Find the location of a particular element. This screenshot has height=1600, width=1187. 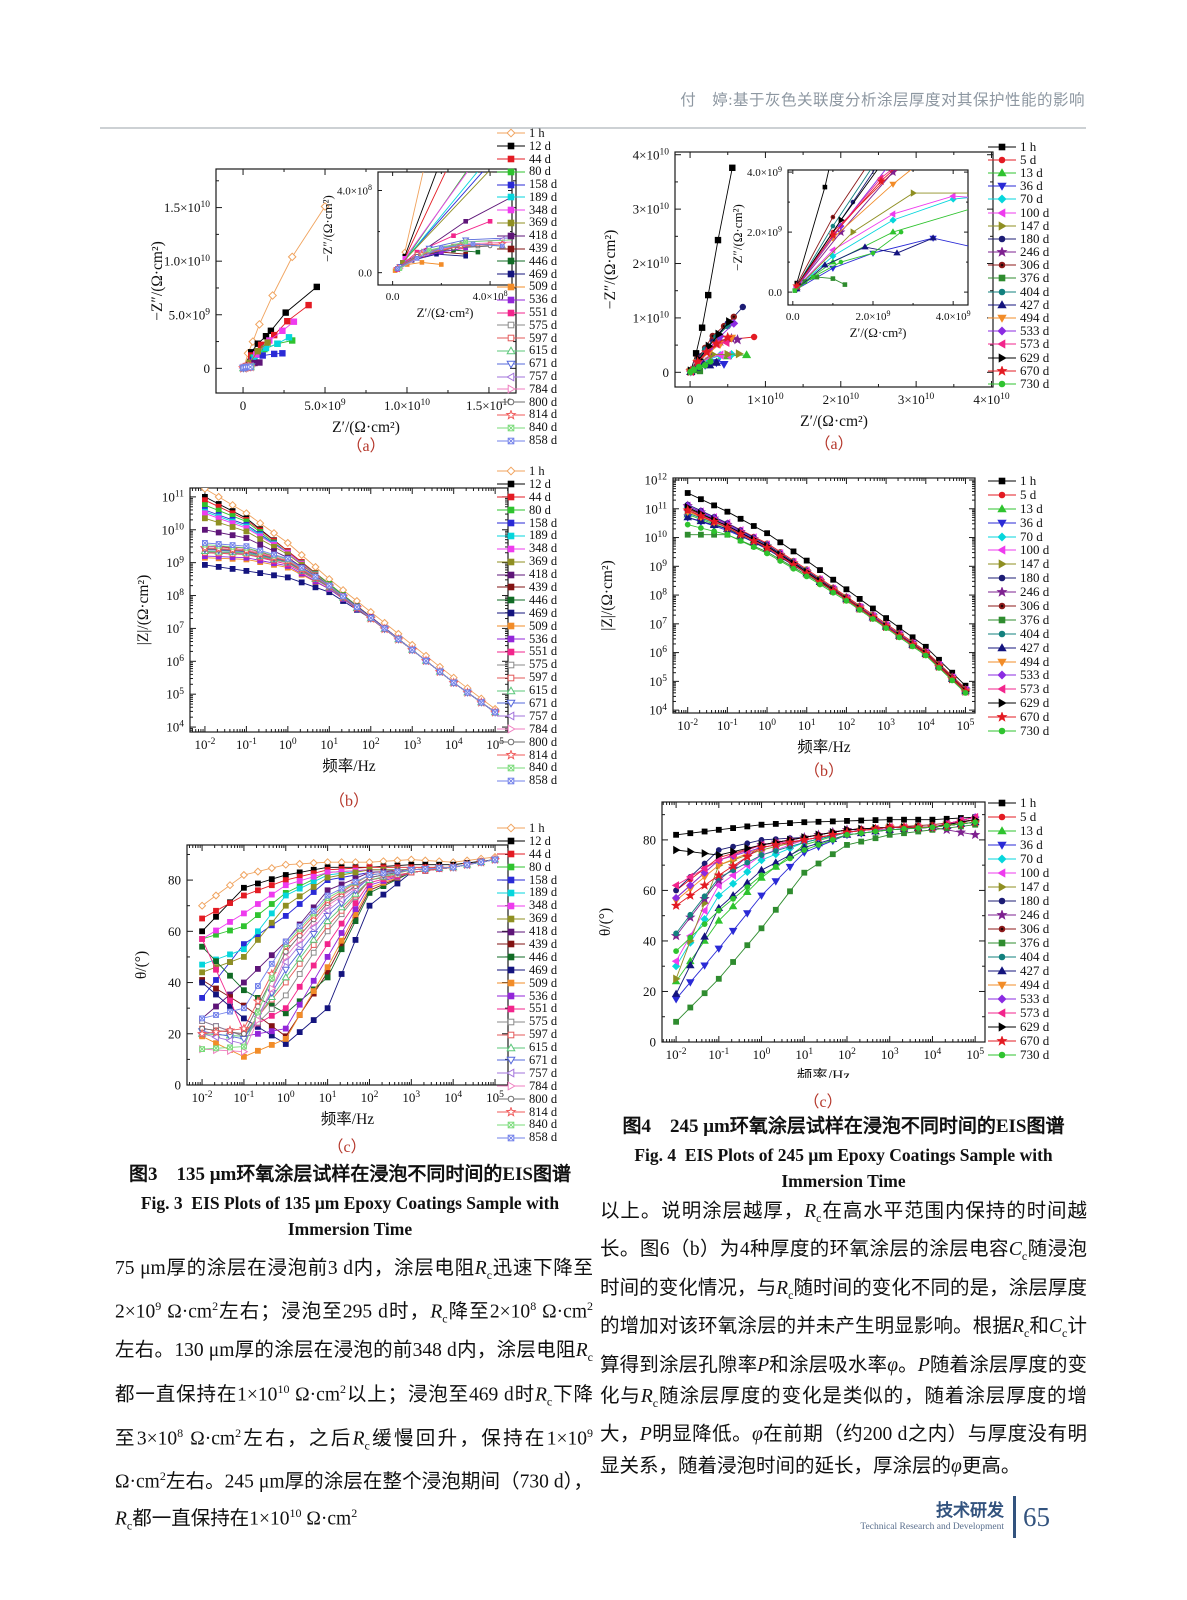

legend-item: 348 d is located at coordinates (547, 210).